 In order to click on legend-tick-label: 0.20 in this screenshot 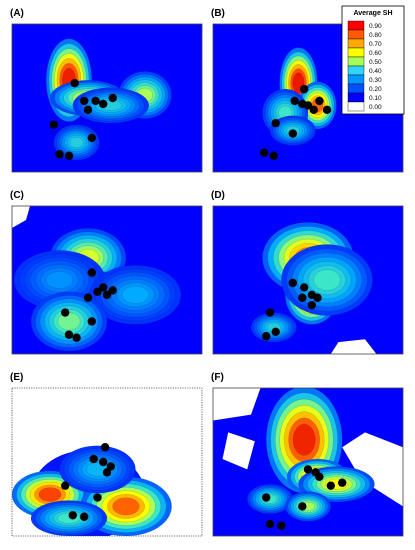, I will do `click(375, 89)`.